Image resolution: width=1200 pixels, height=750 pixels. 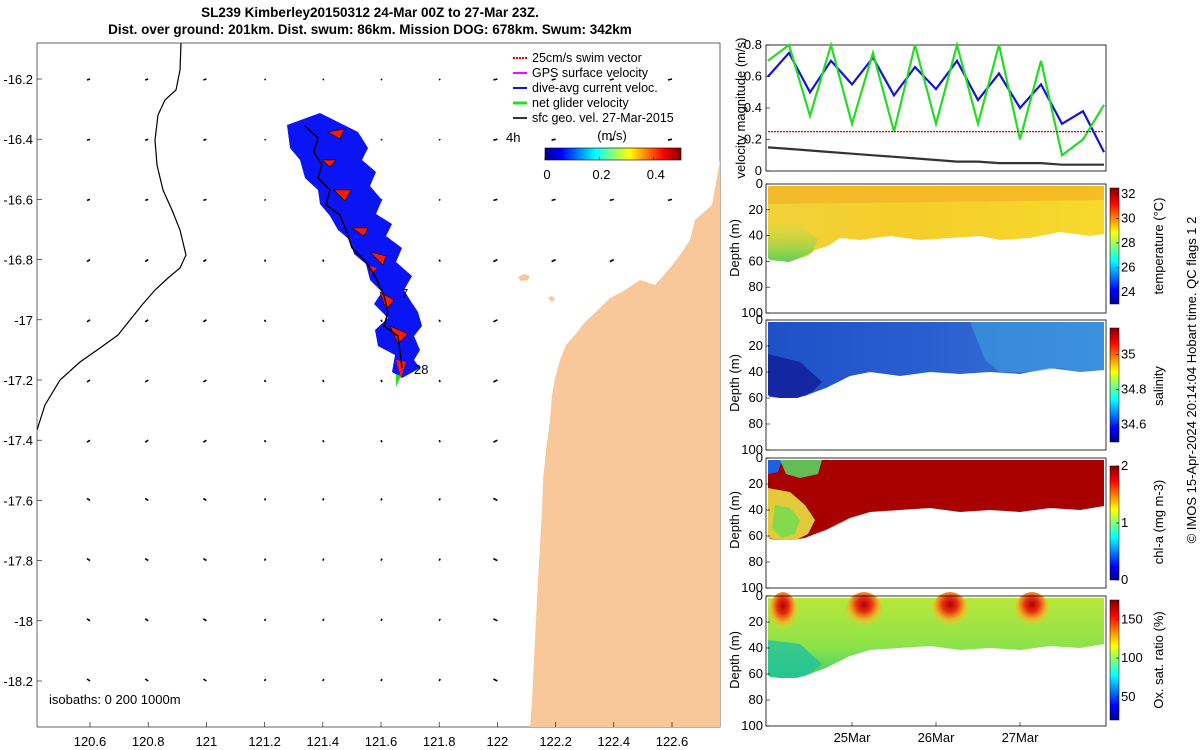 What do you see at coordinates (1128, 266) in the screenshot?
I see `colorbar-tick-label: 26` at bounding box center [1128, 266].